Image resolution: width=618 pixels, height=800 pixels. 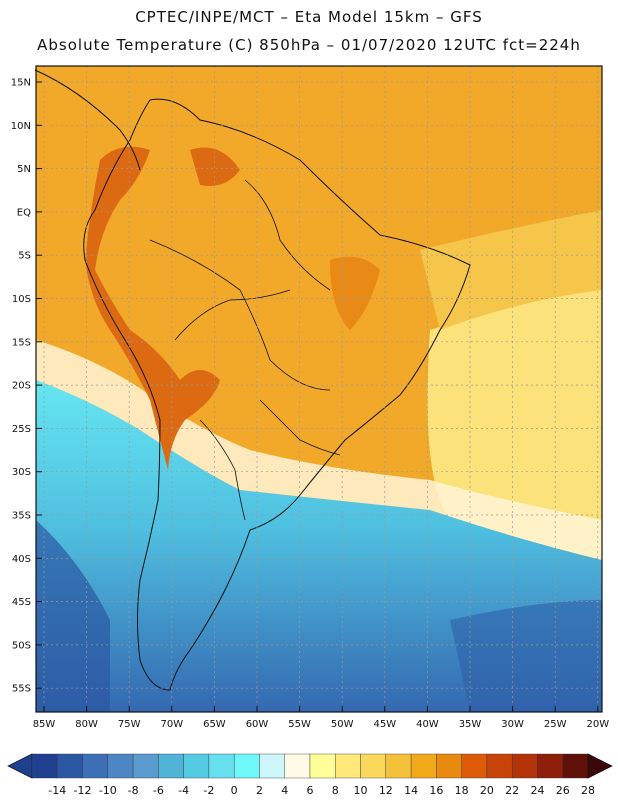 I want to click on lon-label: 50W, so click(x=342, y=724).